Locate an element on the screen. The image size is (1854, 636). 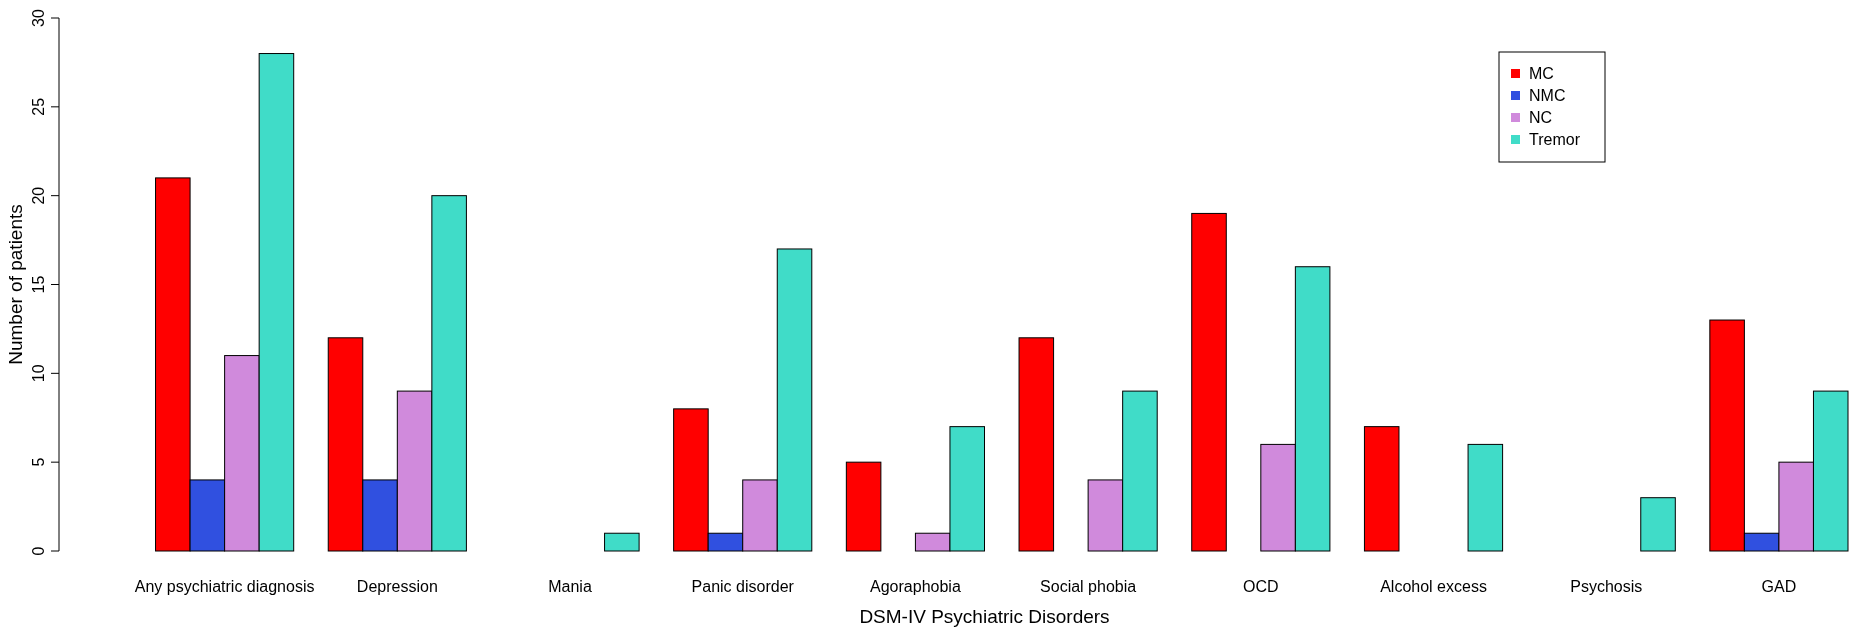
legend-label: Tremor is located at coordinates (1555, 139).